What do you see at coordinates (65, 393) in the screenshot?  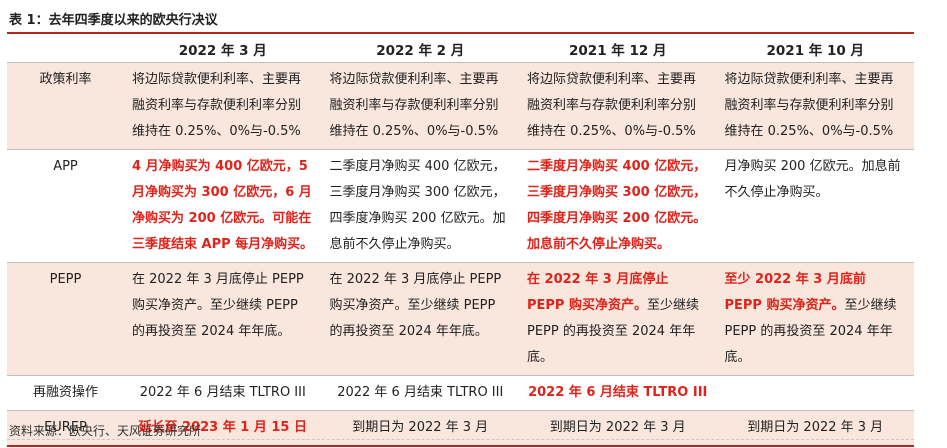 I see `row-label: 再融资操作` at bounding box center [65, 393].